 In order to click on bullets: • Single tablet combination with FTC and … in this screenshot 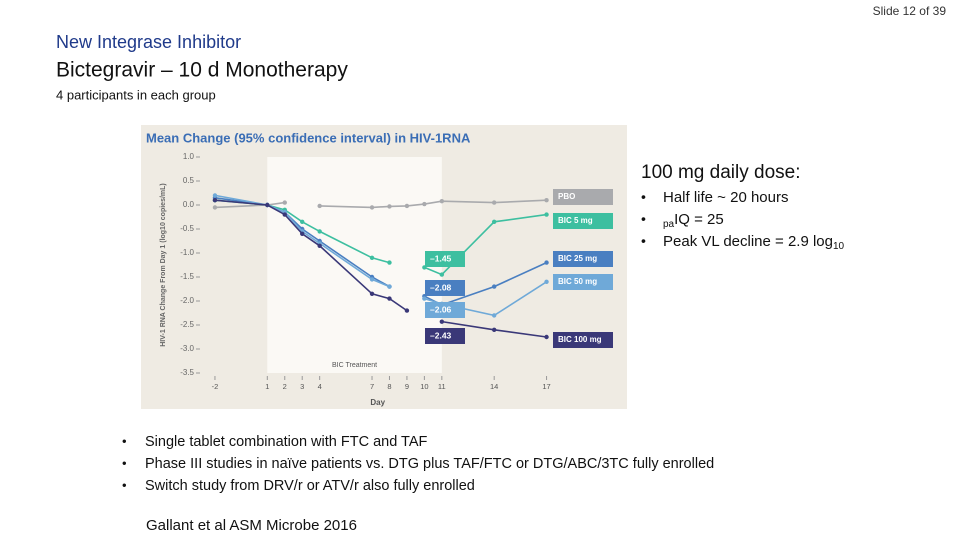, I will do `click(418, 463)`.